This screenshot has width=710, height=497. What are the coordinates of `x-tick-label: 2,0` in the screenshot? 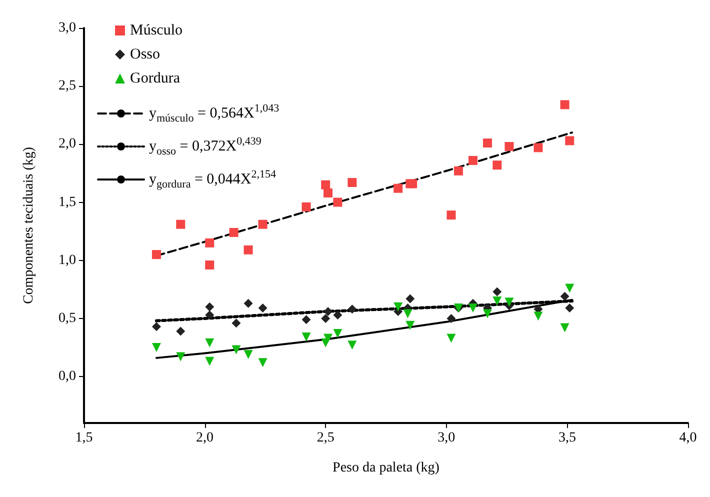 It's located at (205, 438).